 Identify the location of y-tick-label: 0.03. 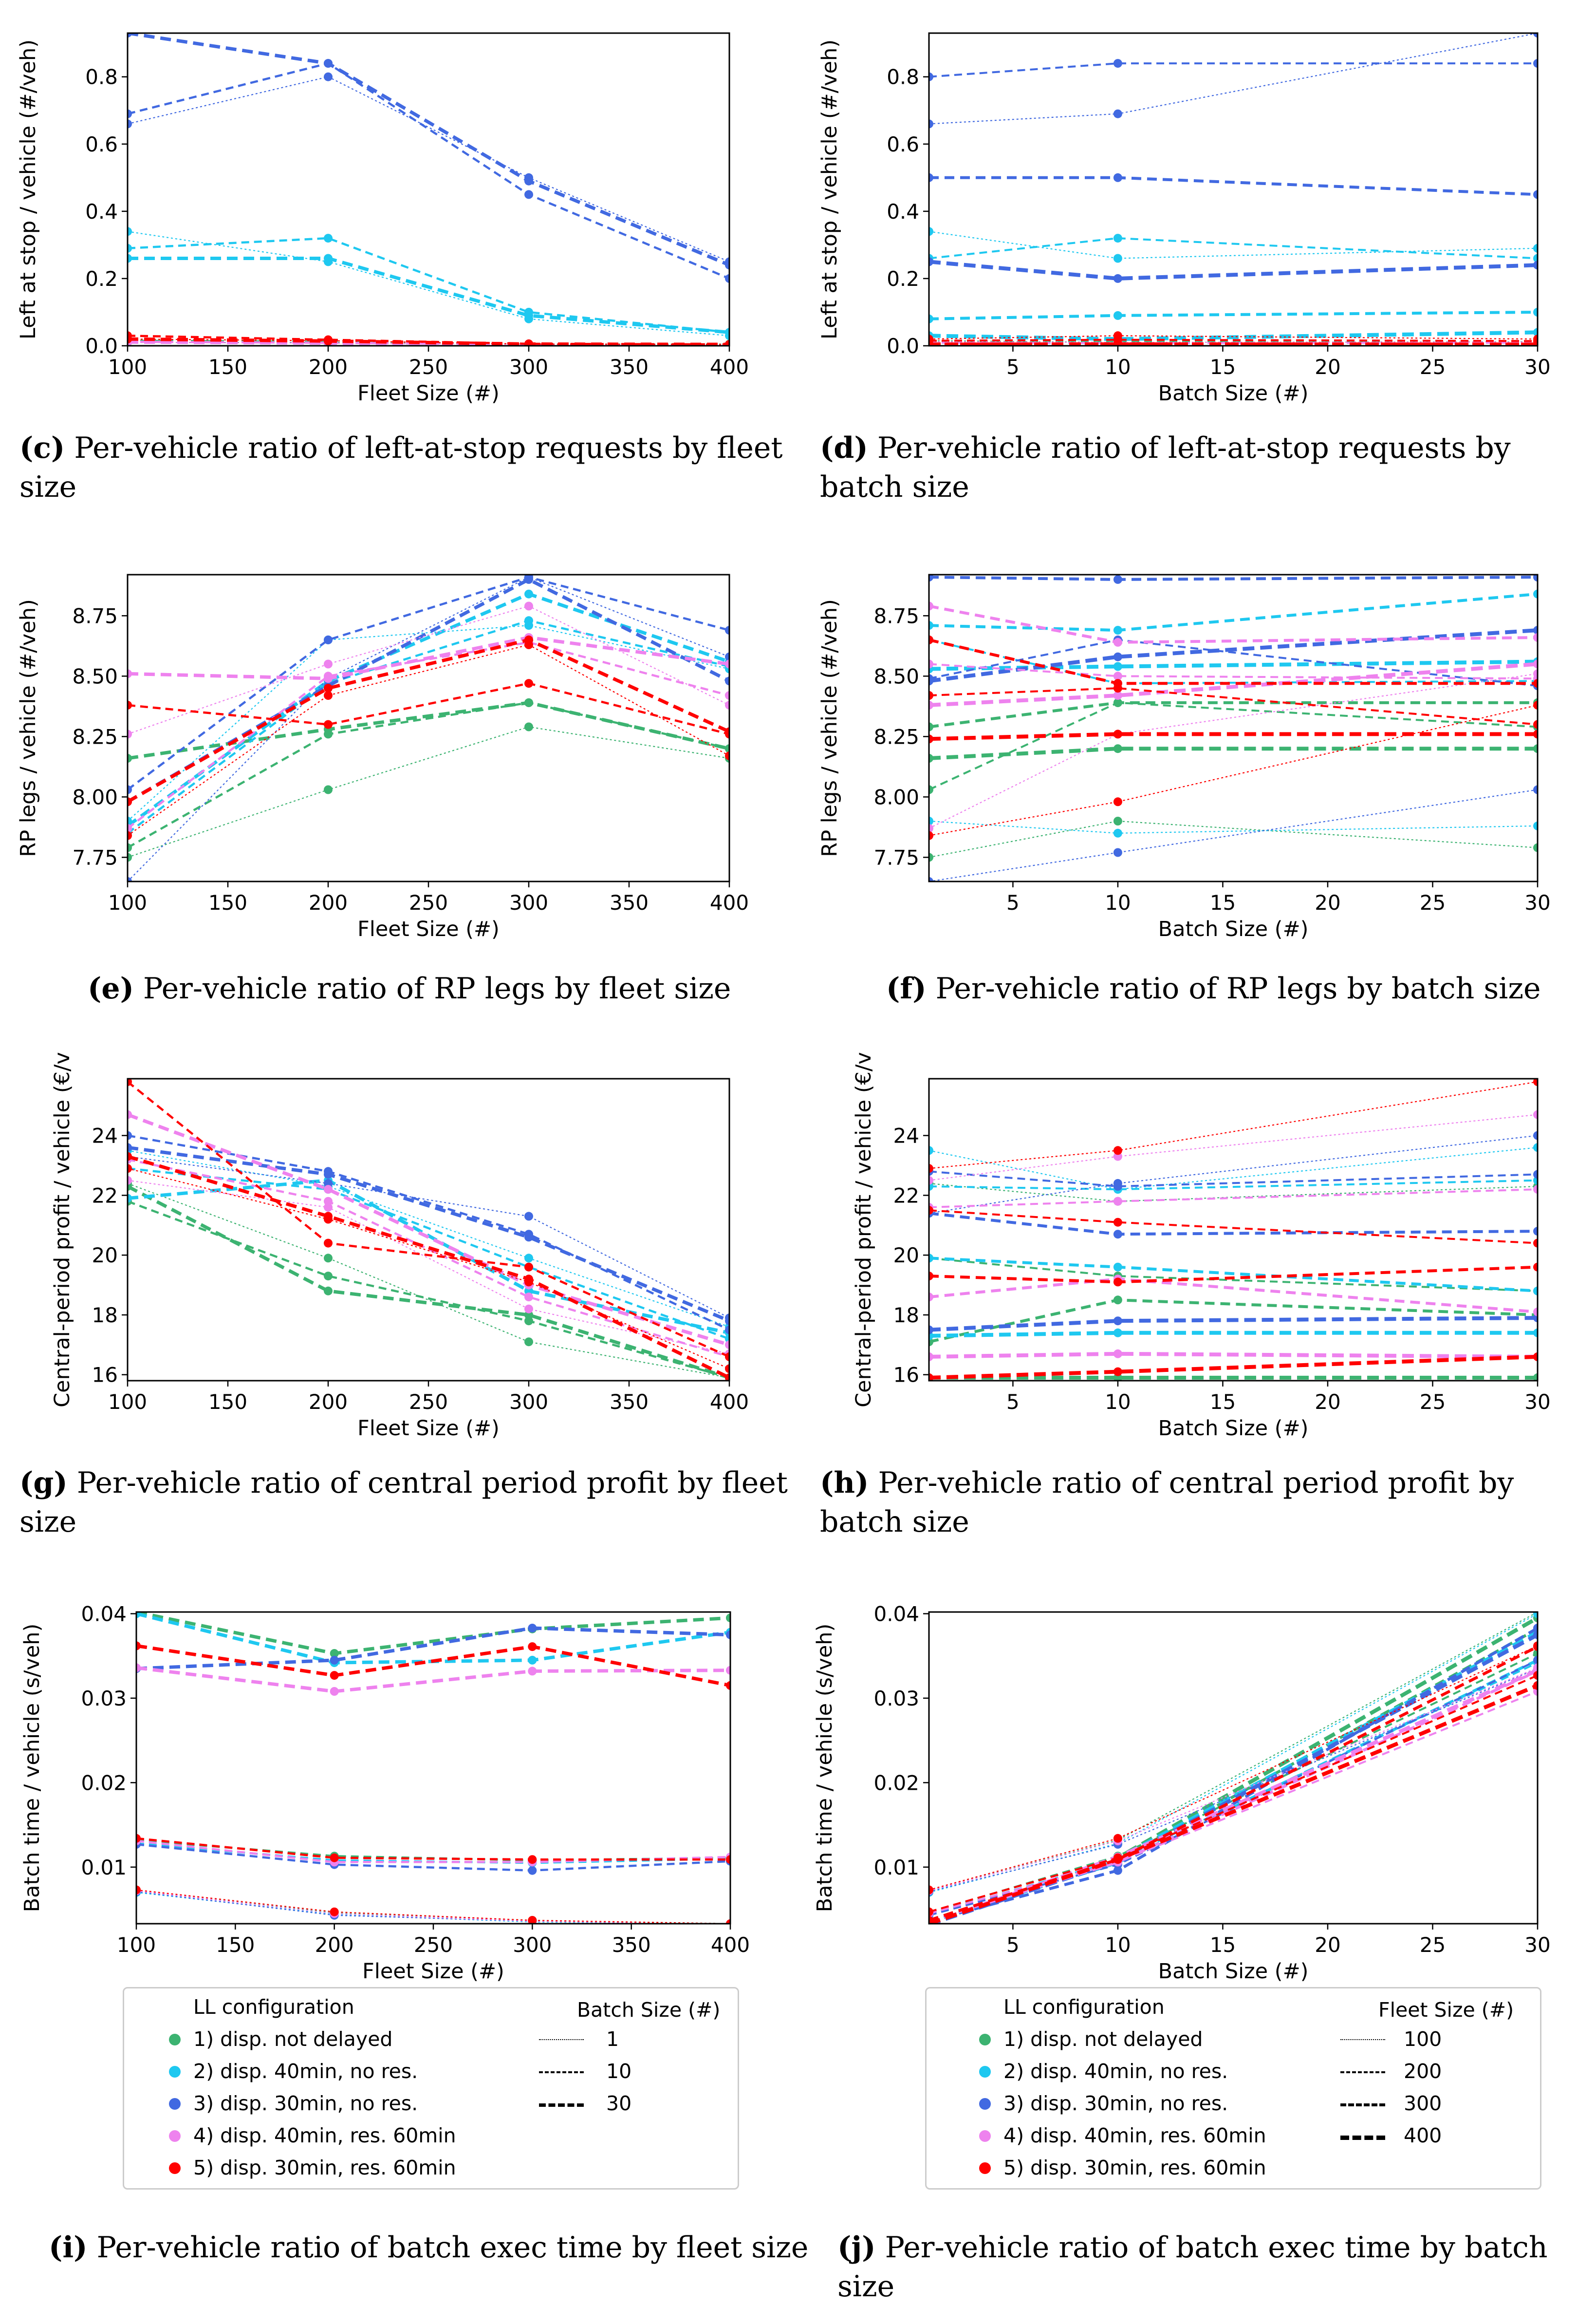
(896, 1699).